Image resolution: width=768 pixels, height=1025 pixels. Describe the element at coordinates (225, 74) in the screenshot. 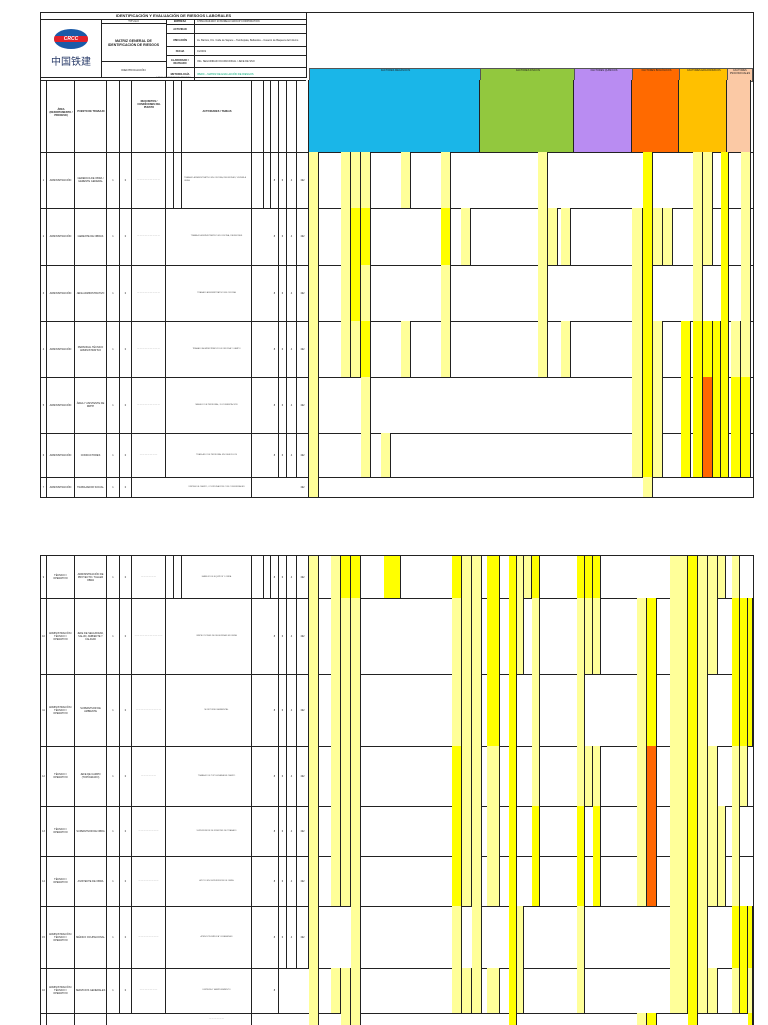

I see `table-cell: IPERC – MATRIZ DE EVALUACIÓN DE RIESGOS` at that location.